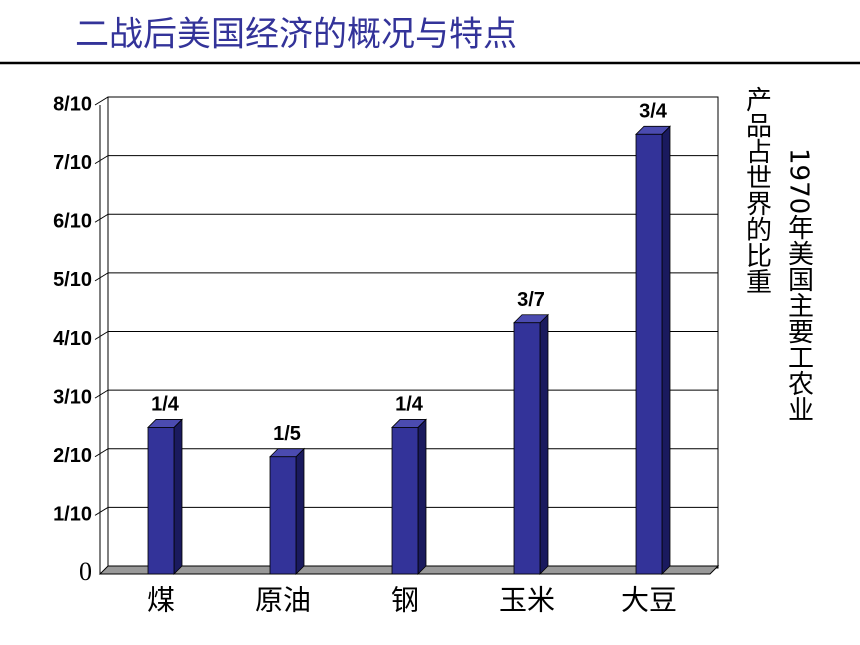  Describe the element at coordinates (287, 434) in the screenshot. I see `value-label: 1/5` at that location.